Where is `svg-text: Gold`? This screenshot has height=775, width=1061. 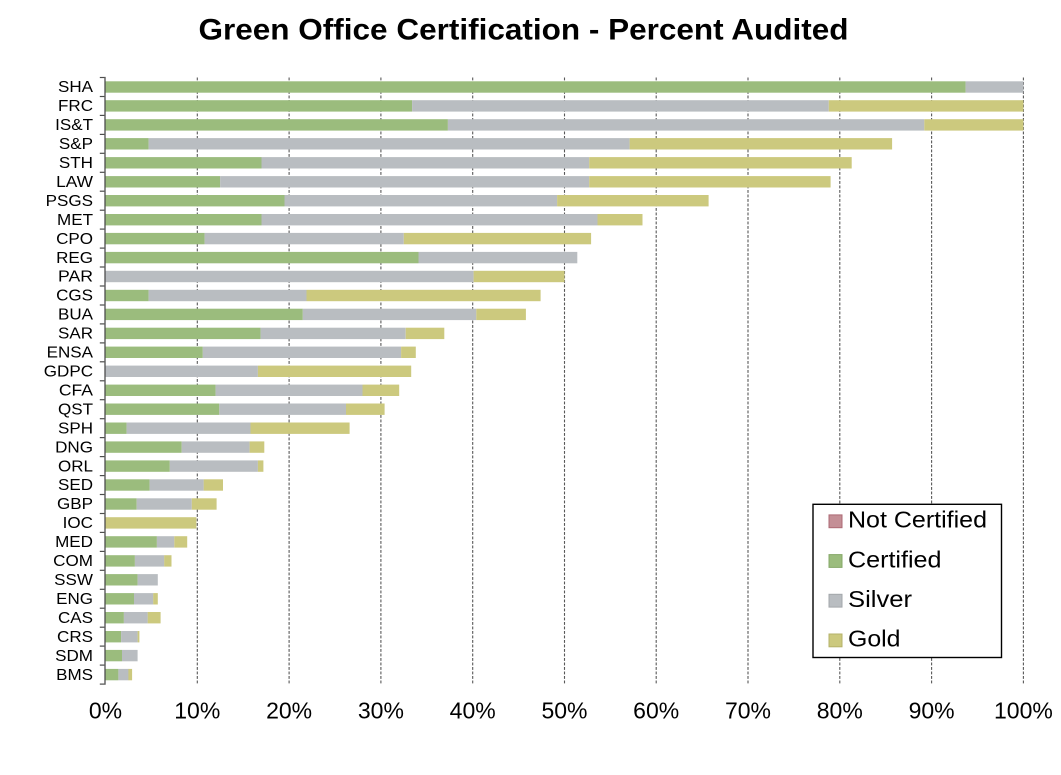
svg-text: Gold is located at coordinates (874, 639).